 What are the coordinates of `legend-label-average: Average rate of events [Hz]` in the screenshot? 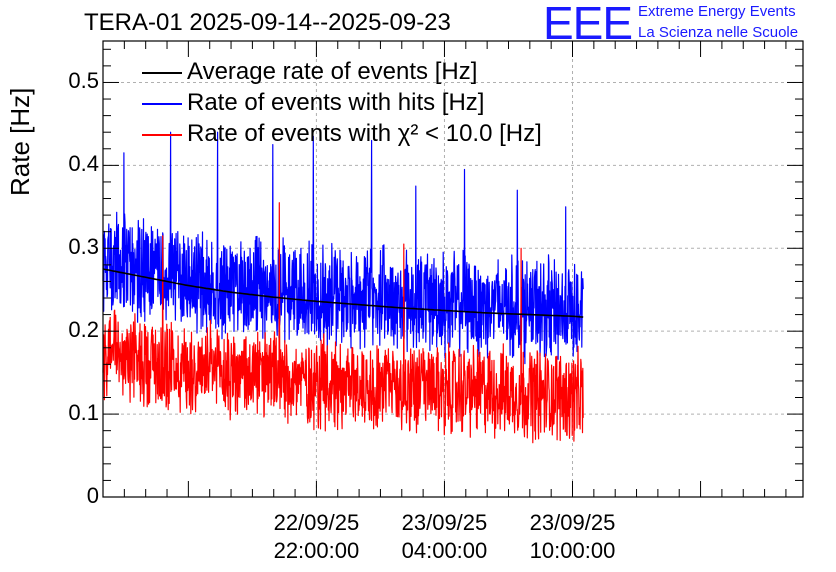 It's located at (332, 71).